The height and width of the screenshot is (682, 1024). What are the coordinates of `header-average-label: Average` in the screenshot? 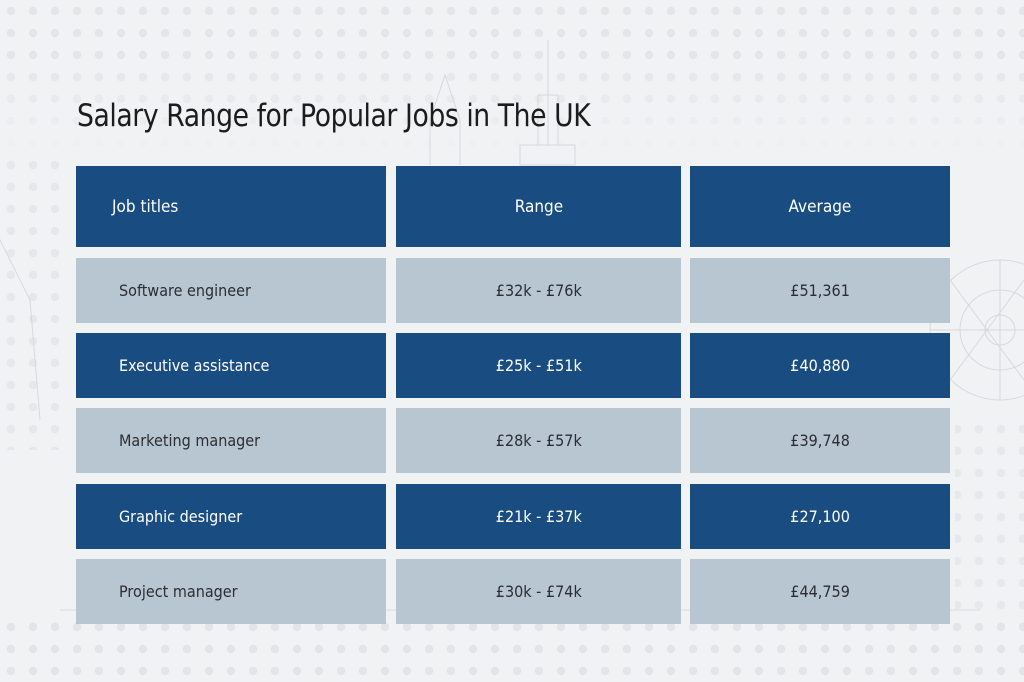 It's located at (820, 206).